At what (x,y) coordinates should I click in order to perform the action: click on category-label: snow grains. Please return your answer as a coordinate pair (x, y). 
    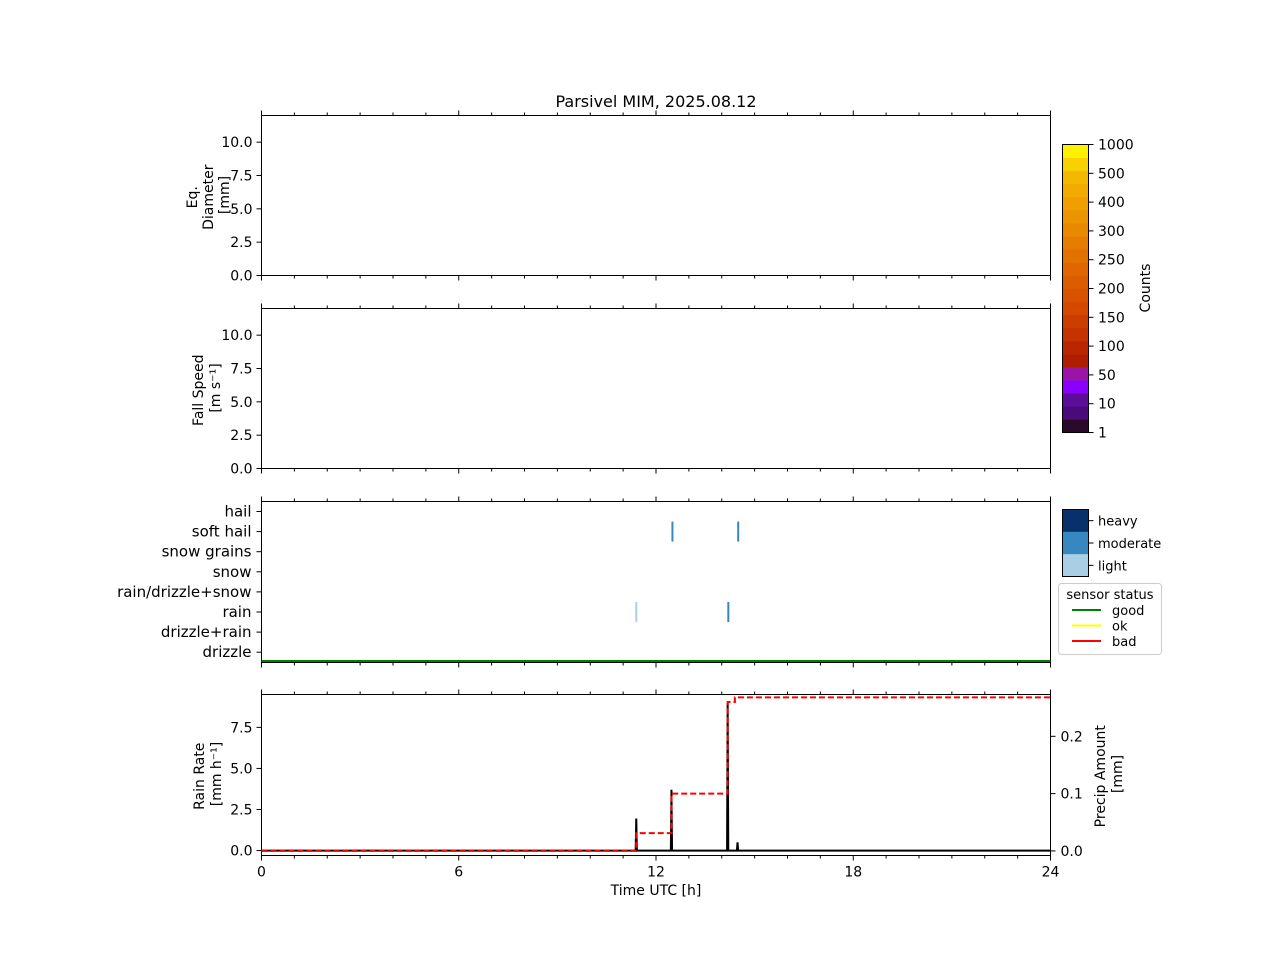
    Looking at the image, I should click on (207, 552).